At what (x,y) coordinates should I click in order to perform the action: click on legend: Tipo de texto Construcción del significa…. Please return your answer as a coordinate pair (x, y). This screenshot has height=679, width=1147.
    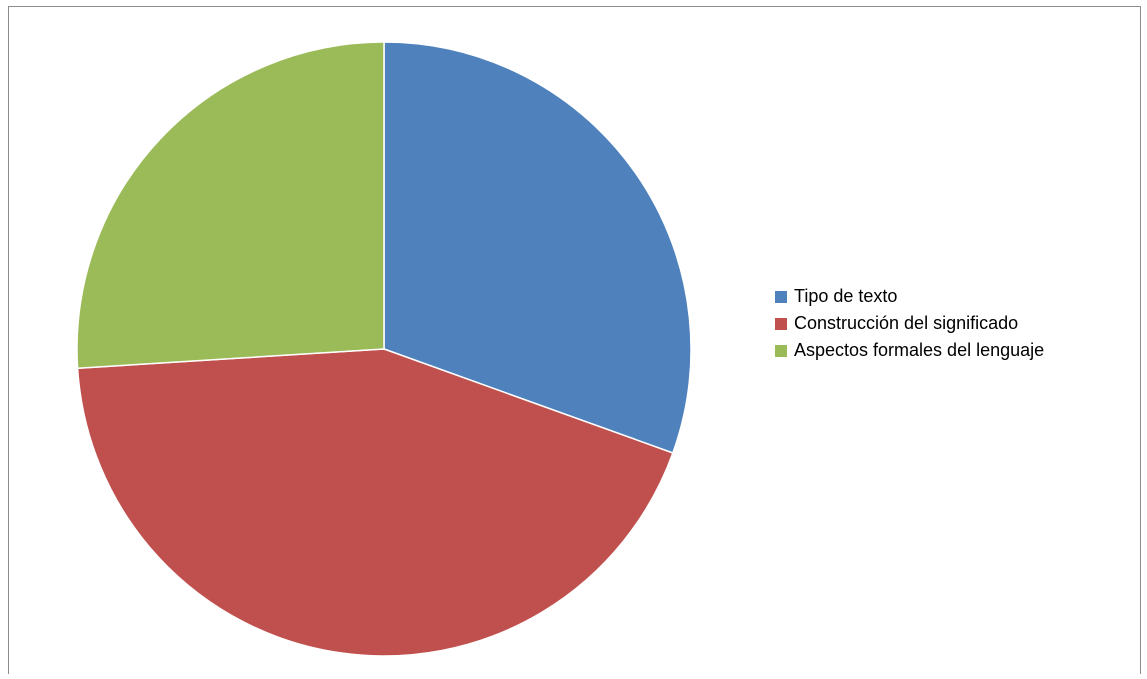
    Looking at the image, I should click on (955, 323).